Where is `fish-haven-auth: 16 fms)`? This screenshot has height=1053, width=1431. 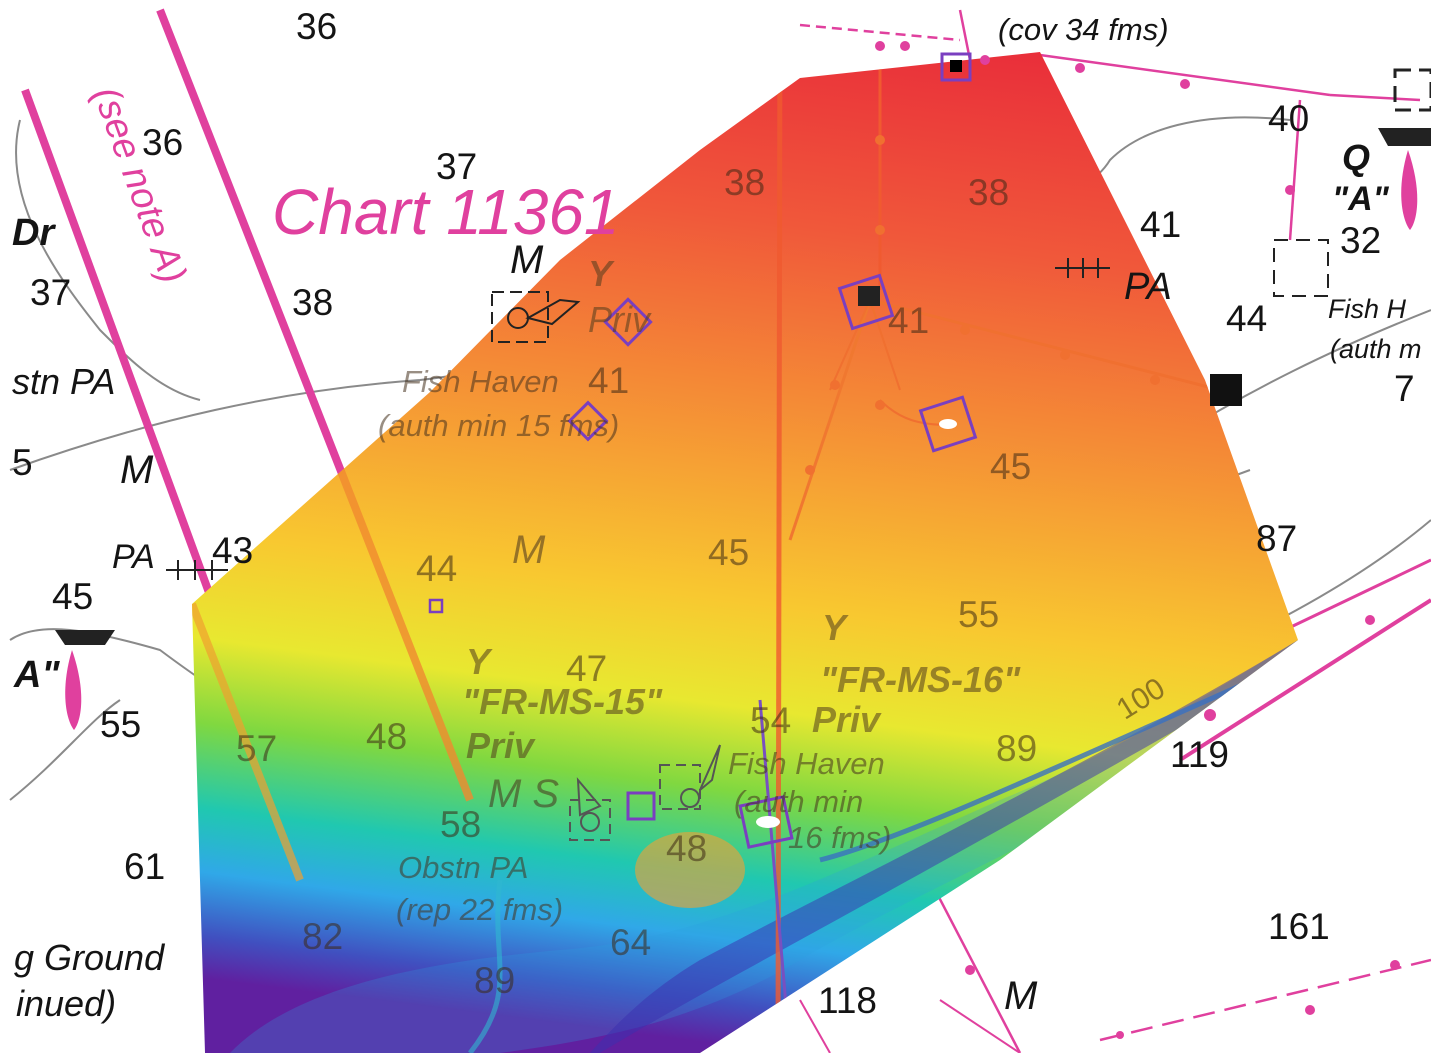
fish-haven-auth: 16 fms) is located at coordinates (840, 837).